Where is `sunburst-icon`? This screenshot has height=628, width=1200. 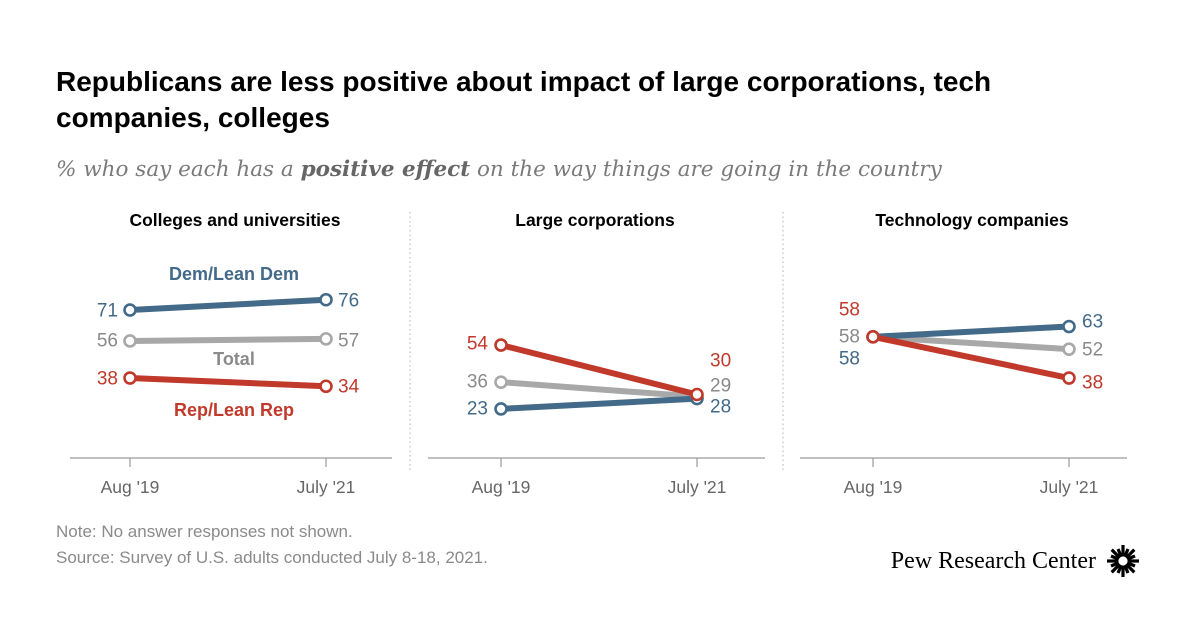
sunburst-icon is located at coordinates (1123, 561).